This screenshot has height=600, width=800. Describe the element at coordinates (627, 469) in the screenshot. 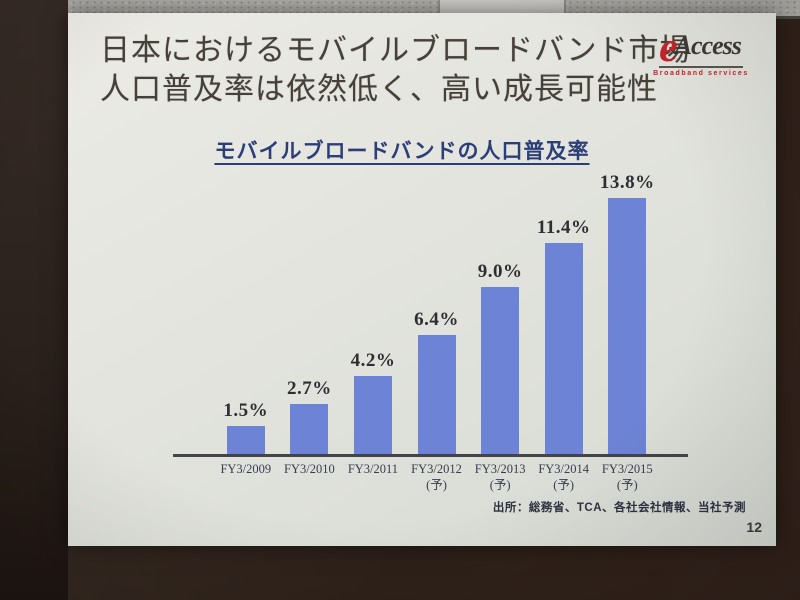

I see `category-year: FY3/2015` at that location.